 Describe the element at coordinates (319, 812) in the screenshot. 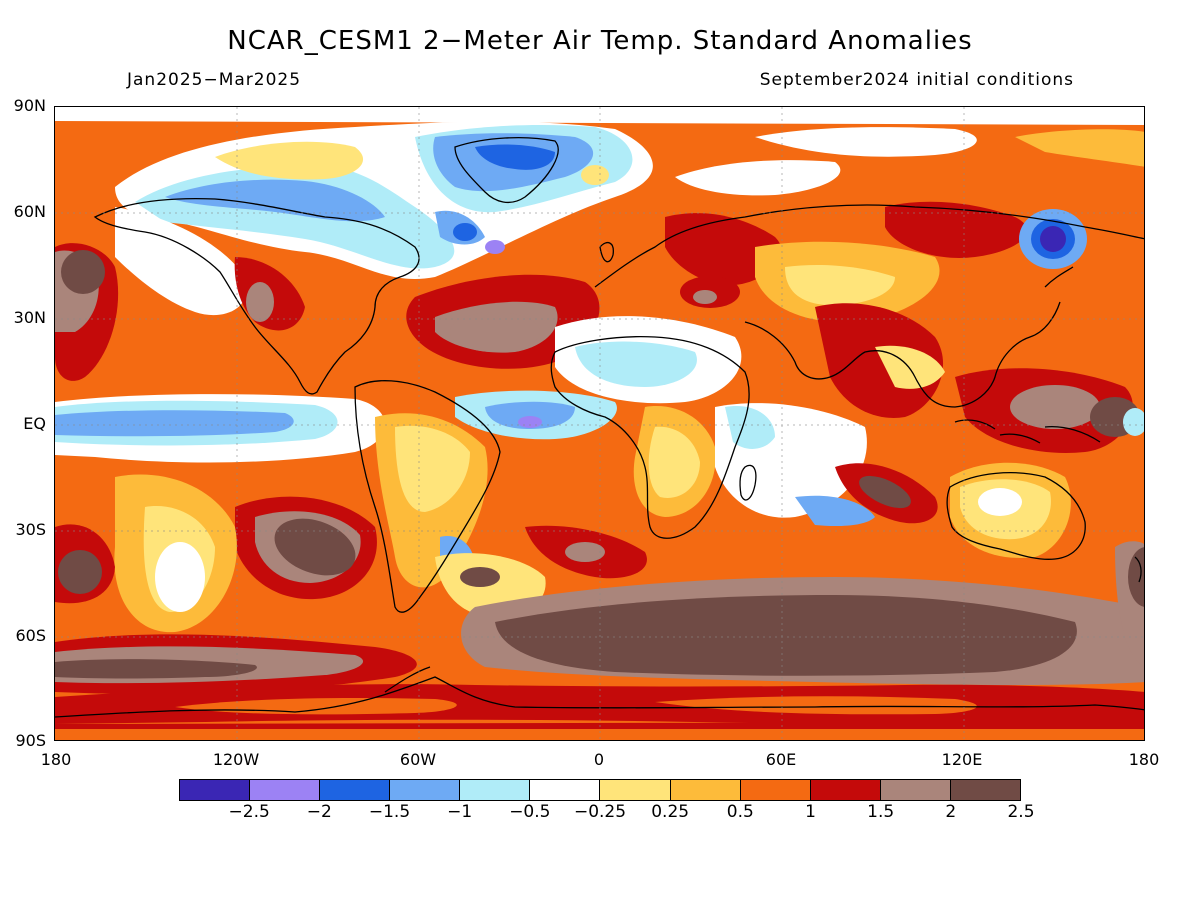

I see `legend-tick-label: −2` at that location.